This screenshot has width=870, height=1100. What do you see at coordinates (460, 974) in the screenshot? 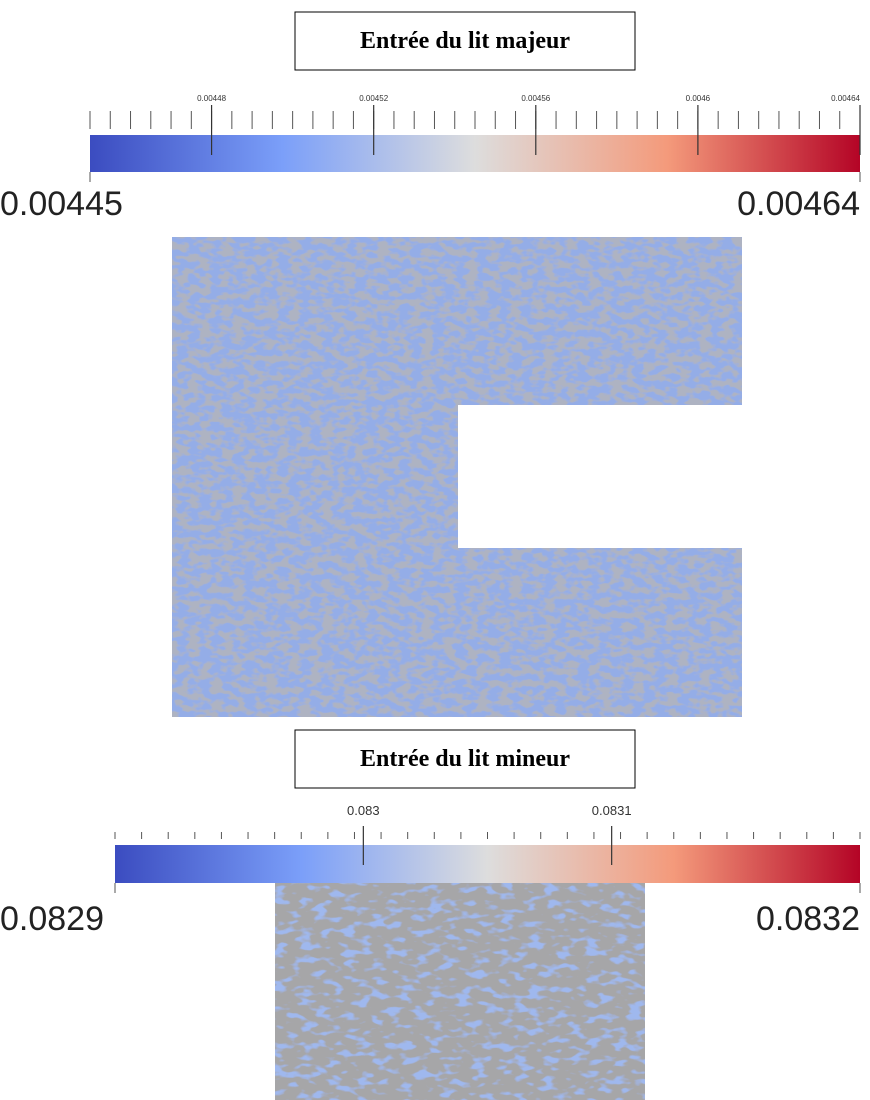
I see `field-map` at bounding box center [460, 974].